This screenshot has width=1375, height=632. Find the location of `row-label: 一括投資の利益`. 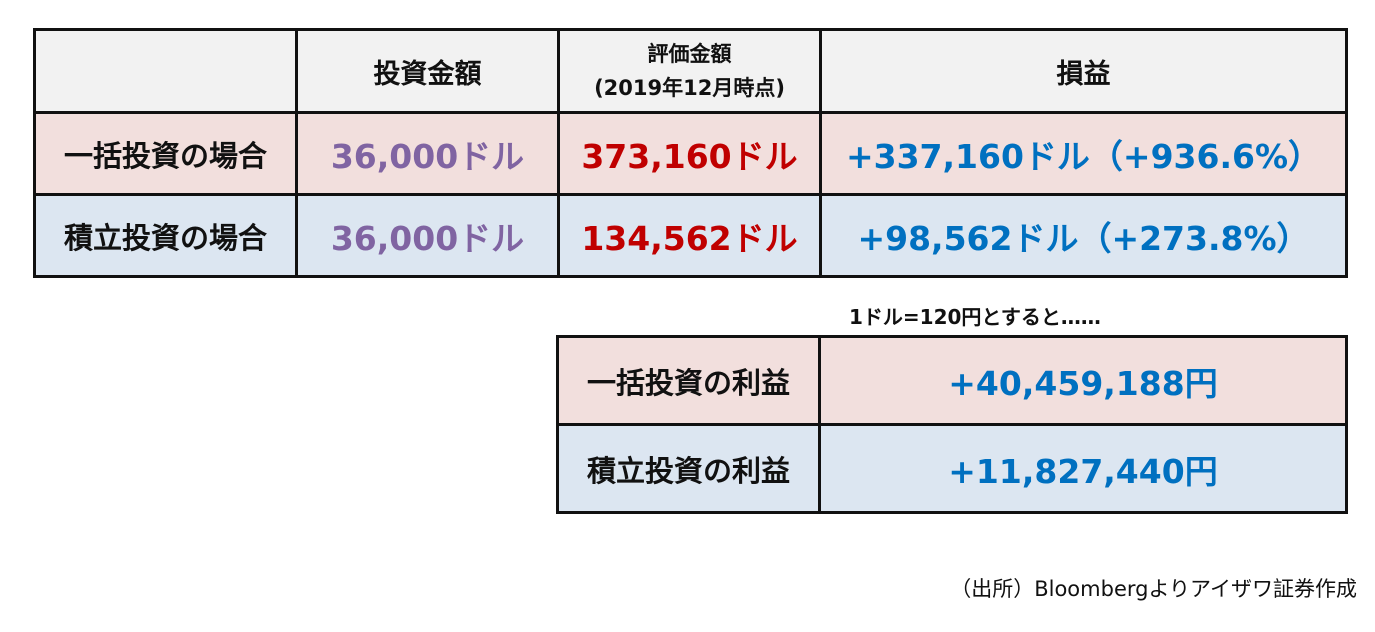

row-label: 一括投資の利益 is located at coordinates (688, 380).